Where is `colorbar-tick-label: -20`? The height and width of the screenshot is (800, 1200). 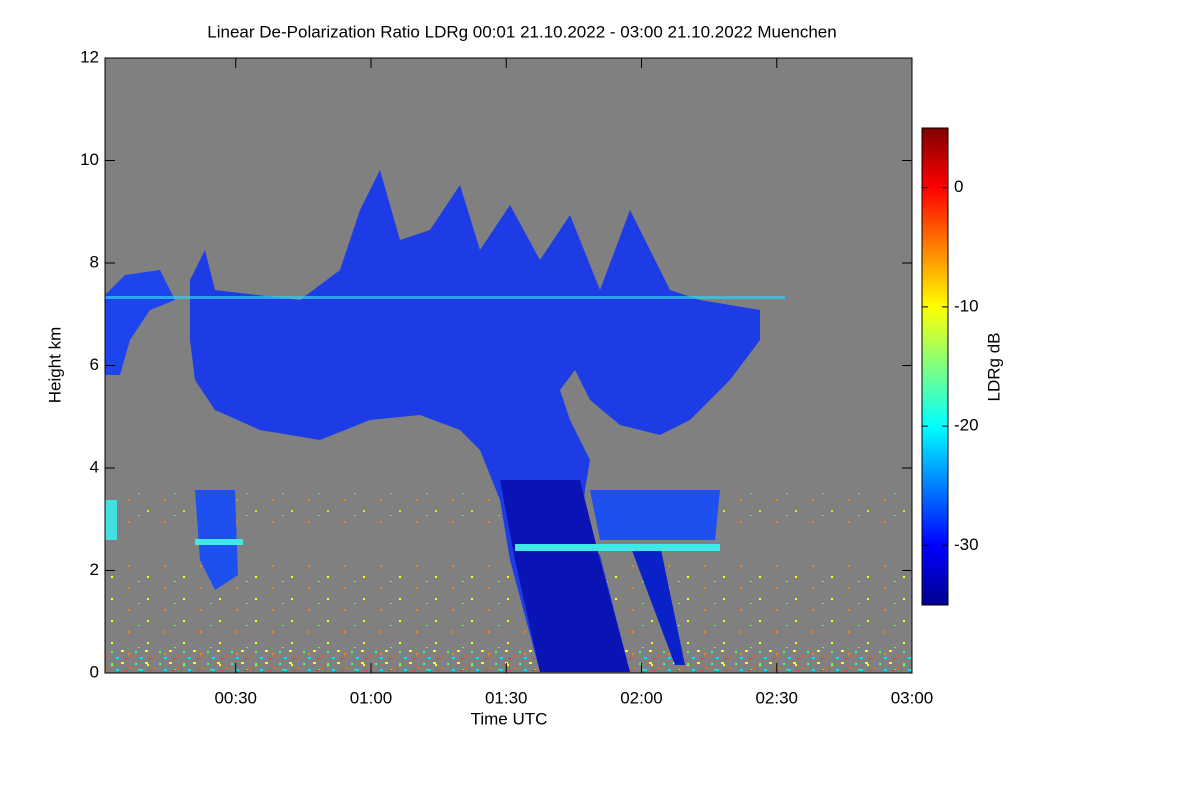
colorbar-tick-label: -20 is located at coordinates (966, 425).